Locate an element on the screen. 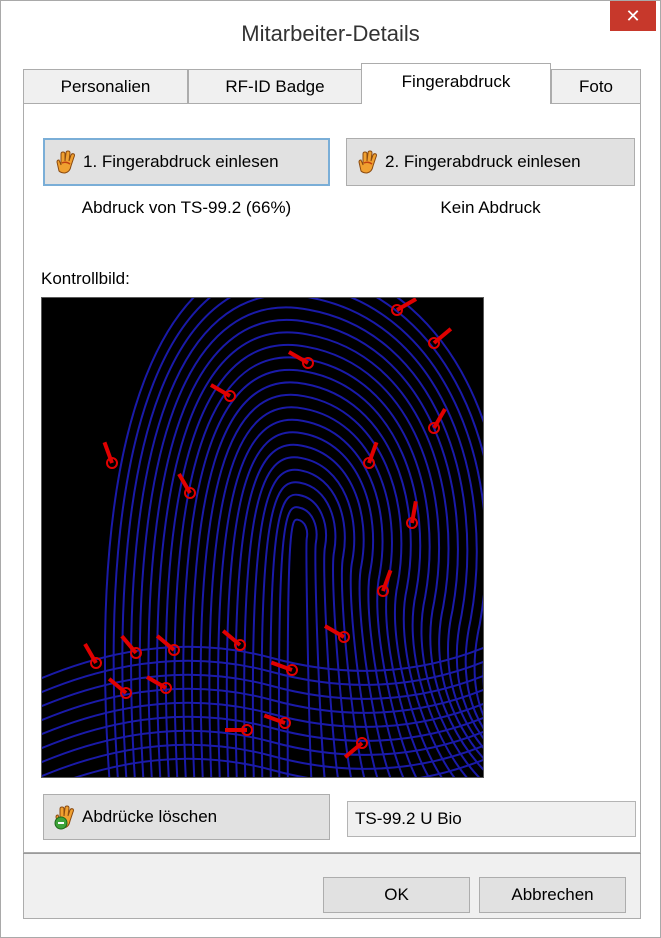  clear-prints-button: Abdrücke löschen is located at coordinates (186, 817).